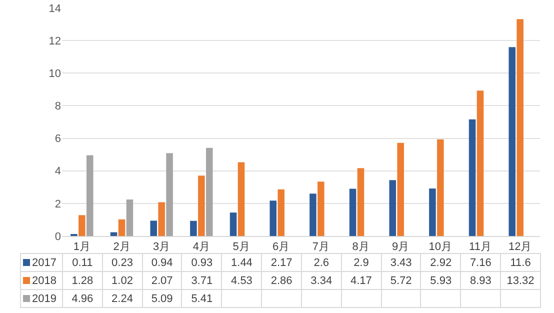 Image resolution: width=554 pixels, height=313 pixels. I want to click on x-tick-label: 9月, so click(401, 247).